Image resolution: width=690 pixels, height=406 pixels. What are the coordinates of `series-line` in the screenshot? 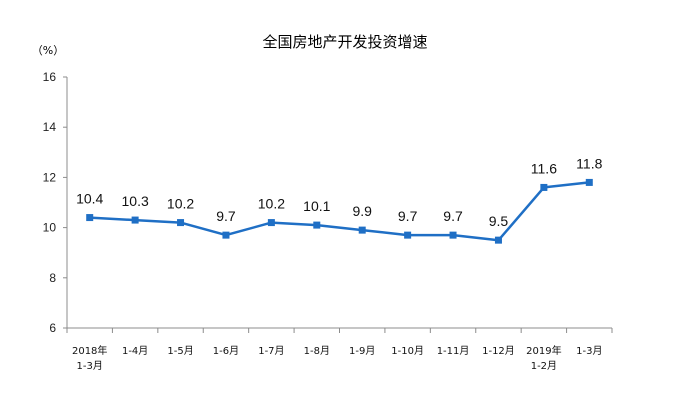 It's located at (339, 211).